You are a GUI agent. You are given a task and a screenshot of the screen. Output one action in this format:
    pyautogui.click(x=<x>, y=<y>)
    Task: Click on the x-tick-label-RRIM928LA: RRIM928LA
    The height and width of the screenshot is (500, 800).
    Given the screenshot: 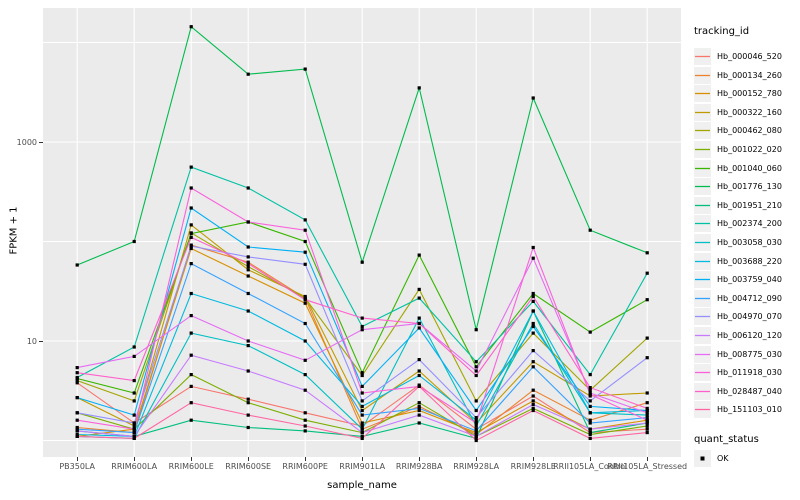 What is the action you would take?
    pyautogui.click(x=476, y=466)
    